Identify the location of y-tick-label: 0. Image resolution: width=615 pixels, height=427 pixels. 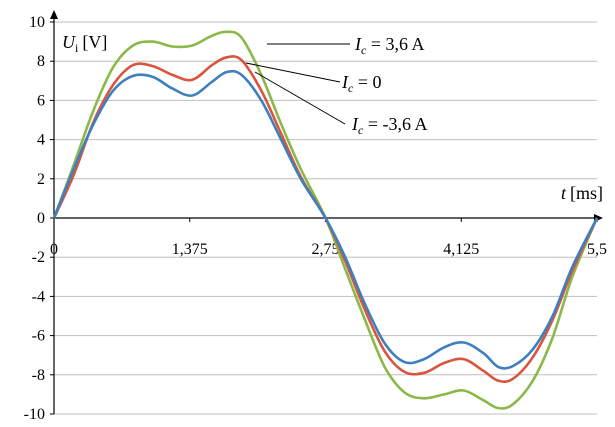
(41, 218).